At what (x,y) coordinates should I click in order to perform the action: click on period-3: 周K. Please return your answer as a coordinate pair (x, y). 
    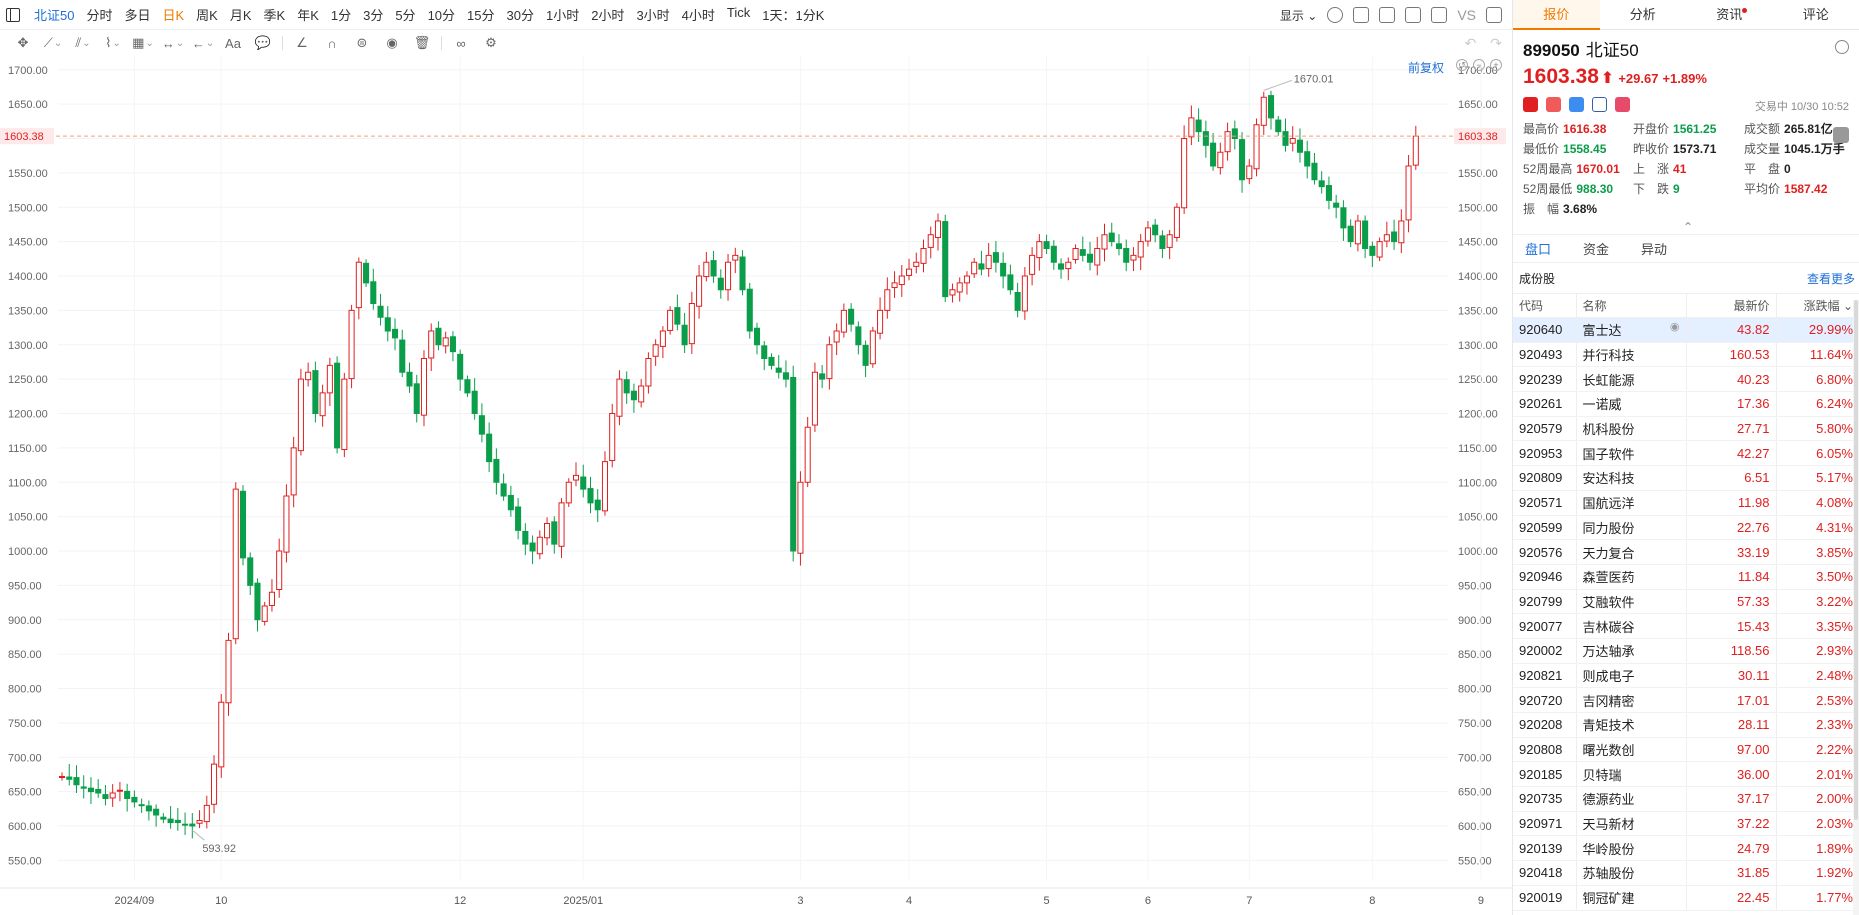
    Looking at the image, I should click on (207, 15).